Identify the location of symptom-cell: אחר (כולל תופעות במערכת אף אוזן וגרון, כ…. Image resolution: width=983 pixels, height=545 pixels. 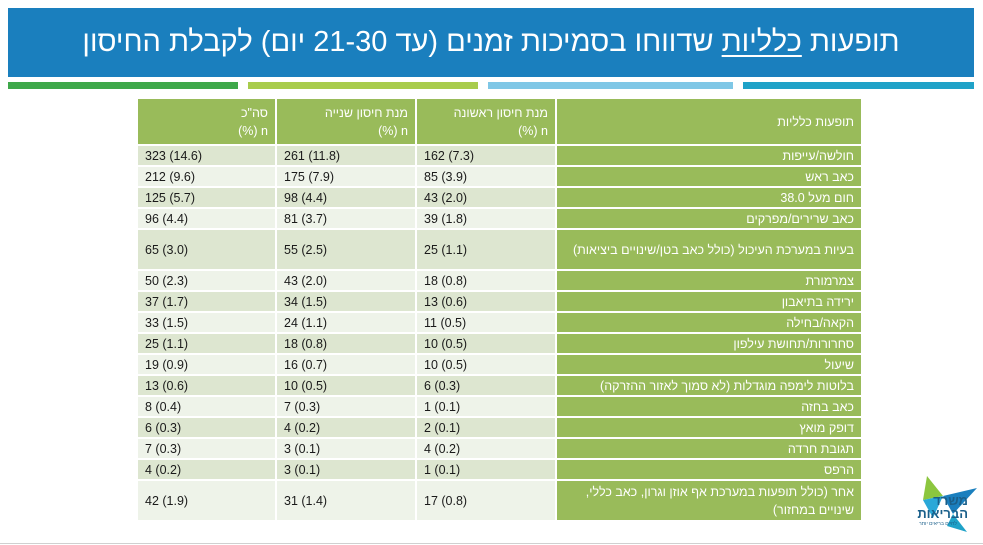
(709, 500).